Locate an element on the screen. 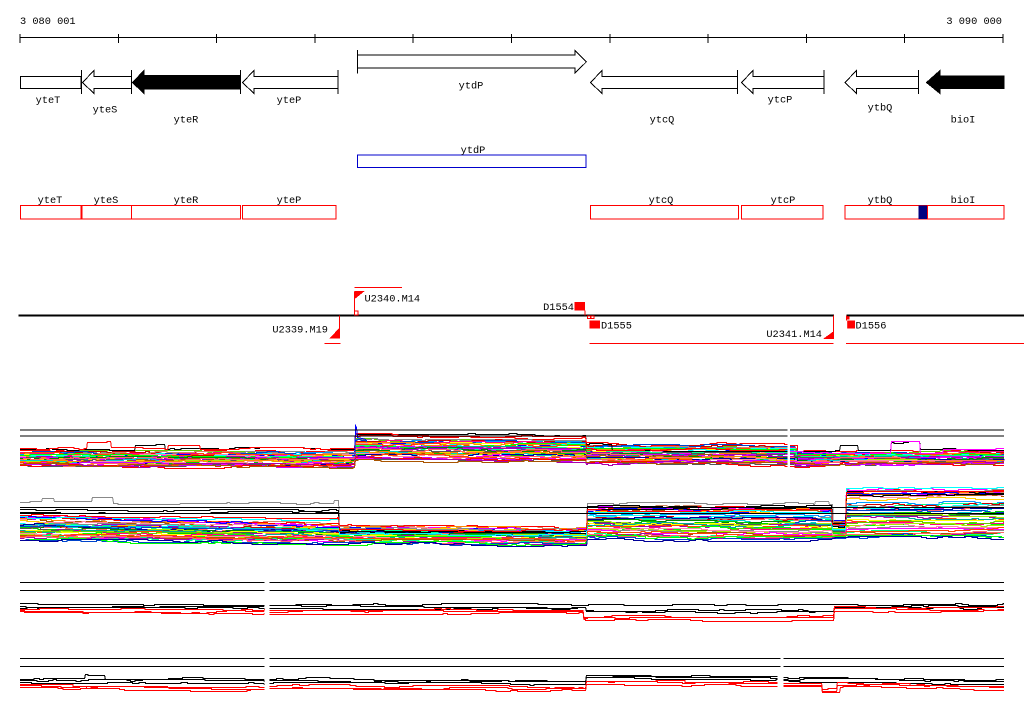 Image resolution: width=1024 pixels, height=714 pixels. svg-text: D1556 is located at coordinates (871, 327).